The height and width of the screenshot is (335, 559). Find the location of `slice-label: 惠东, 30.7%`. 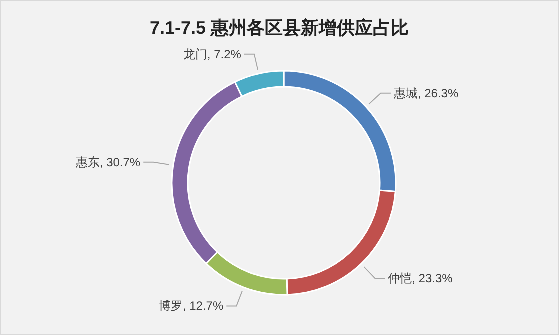

slice-label: 惠东, 30.7% is located at coordinates (107, 162).